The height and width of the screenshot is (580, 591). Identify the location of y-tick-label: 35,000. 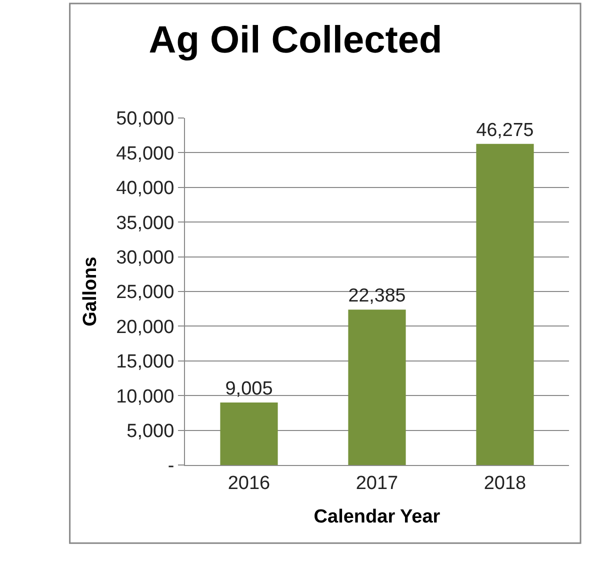
(145, 223).